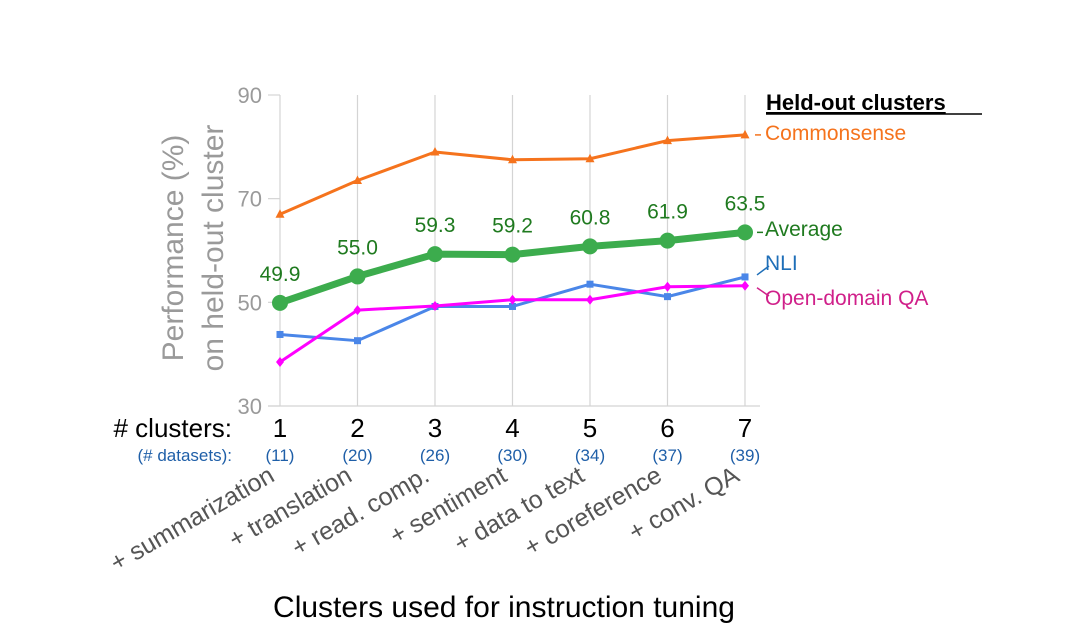 The height and width of the screenshot is (639, 1065). What do you see at coordinates (512, 455) in the screenshot?
I see `dataset-count-label: (30)` at bounding box center [512, 455].